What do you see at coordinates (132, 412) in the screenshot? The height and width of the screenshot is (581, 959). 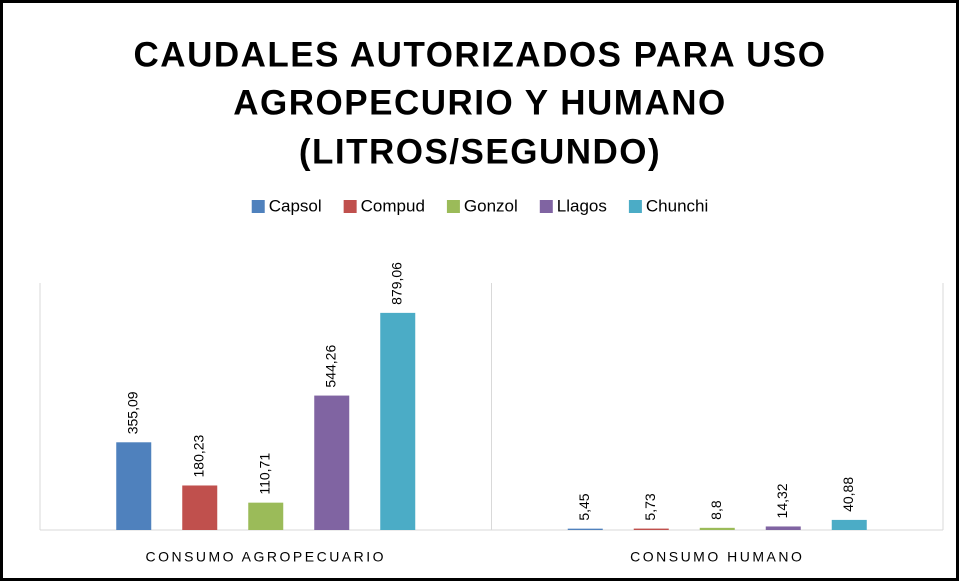 I see `data-label: 355,09` at bounding box center [132, 412].